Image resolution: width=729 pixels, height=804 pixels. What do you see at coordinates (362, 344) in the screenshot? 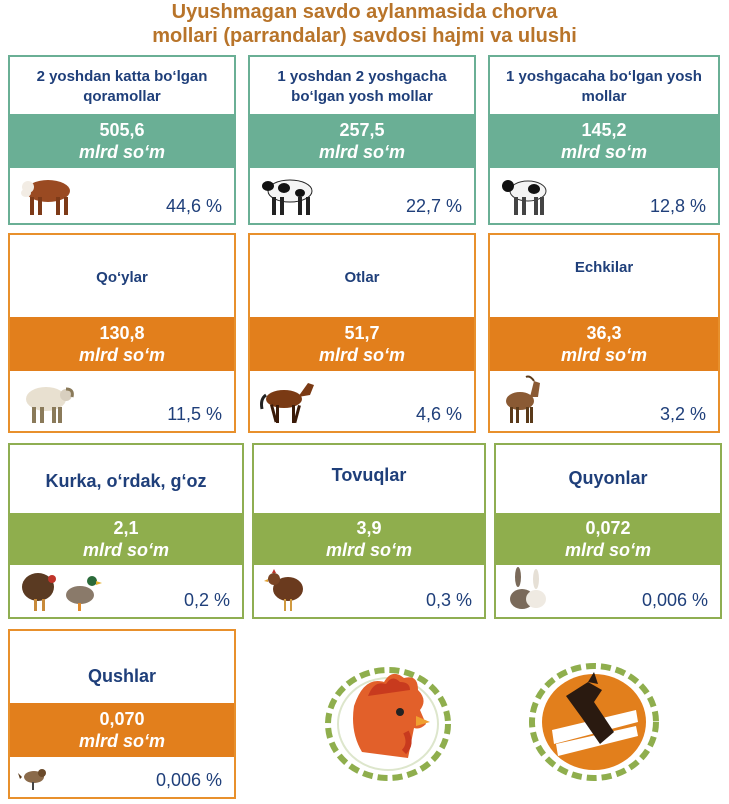
I see `value-band: 51,7 mlrd so‘m` at bounding box center [362, 344].